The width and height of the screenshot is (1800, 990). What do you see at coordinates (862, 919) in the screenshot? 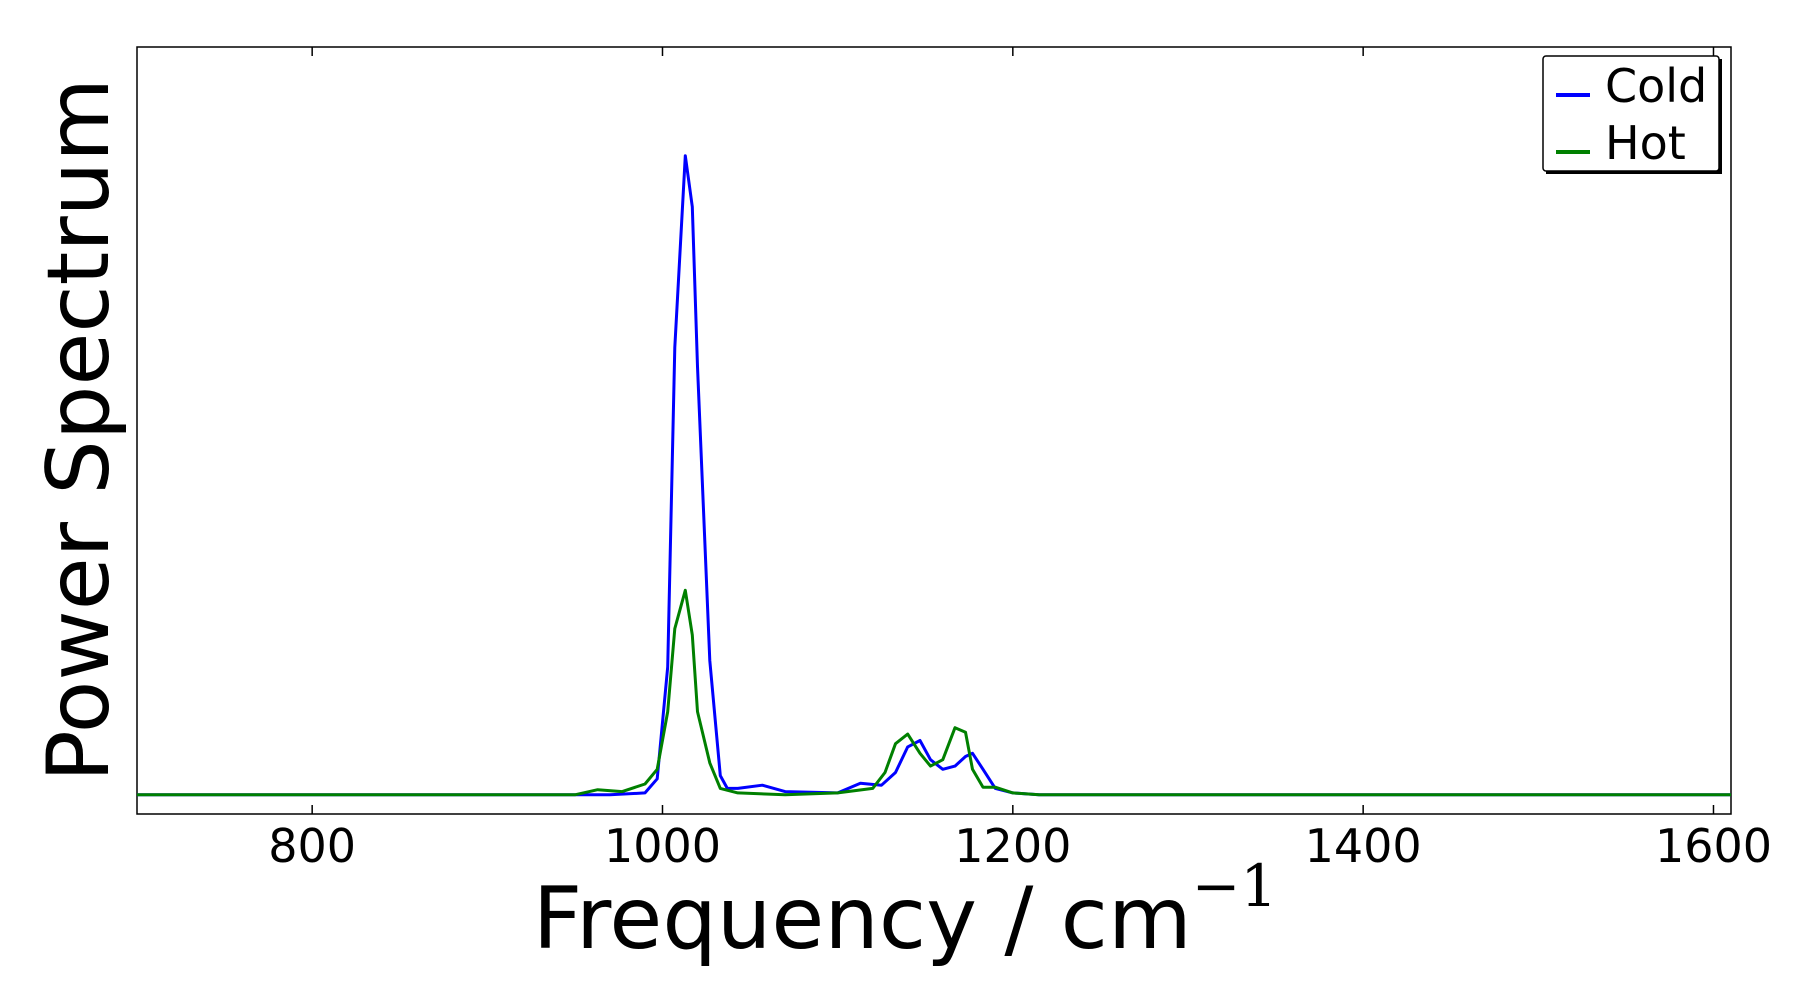
I see `x-axis-title-main: Frequency / cm` at bounding box center [862, 919].